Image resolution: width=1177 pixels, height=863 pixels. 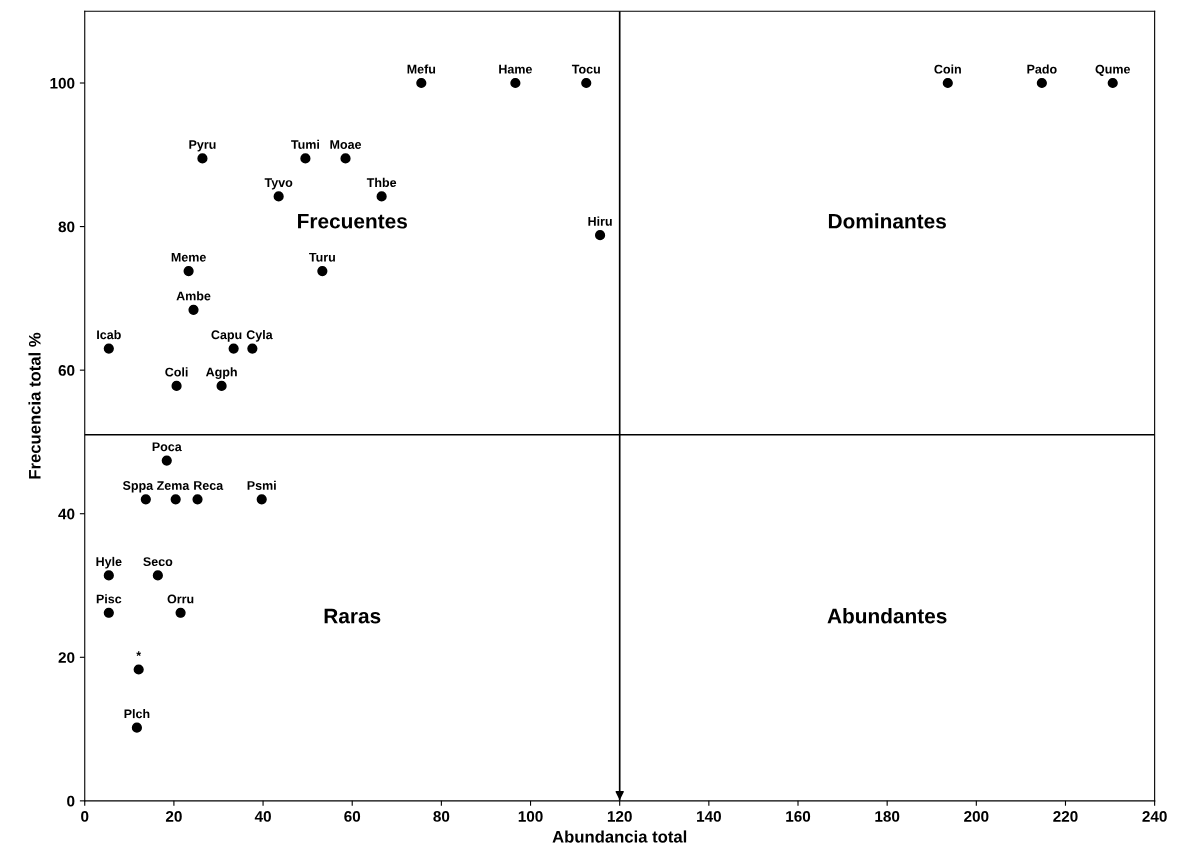 I want to click on x-tick-label: 20, so click(x=173, y=816).